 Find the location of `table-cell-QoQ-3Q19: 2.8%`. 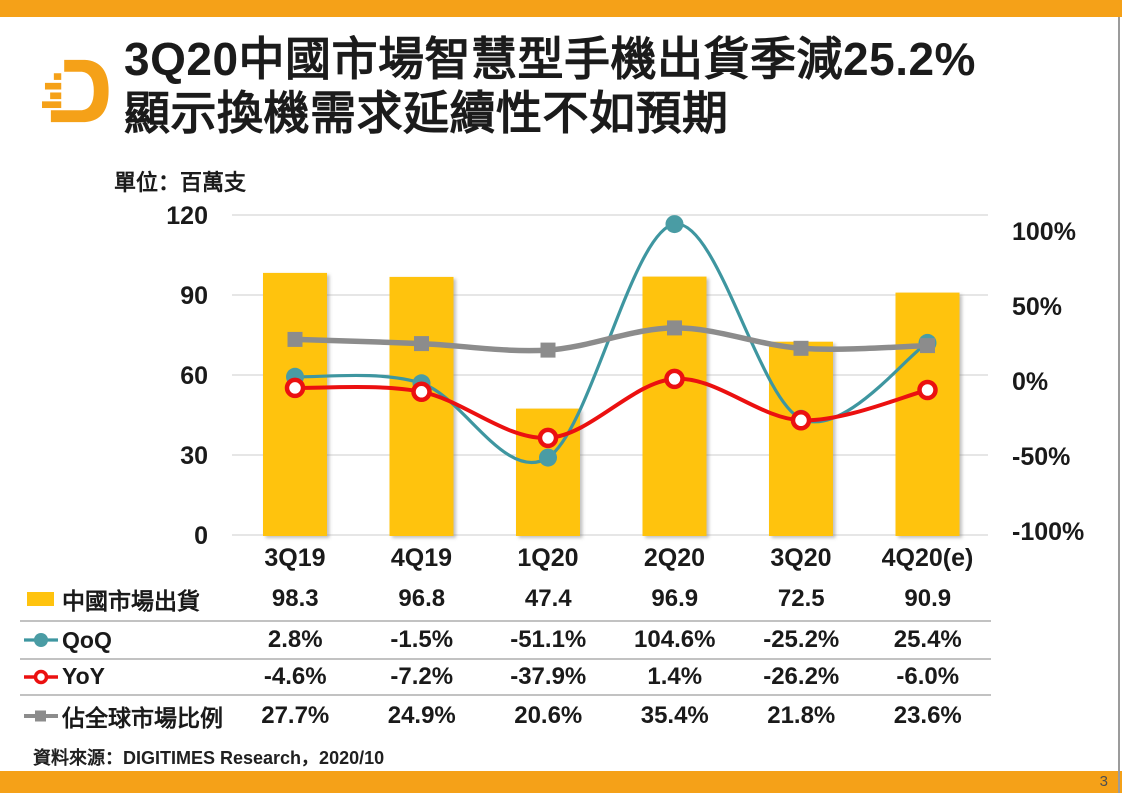

table-cell-QoQ-3Q19: 2.8% is located at coordinates (295, 639).